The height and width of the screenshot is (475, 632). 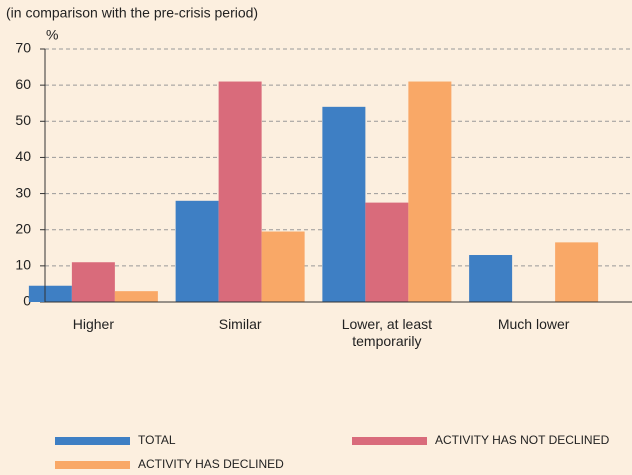 What do you see at coordinates (23, 120) in the screenshot?
I see `y-tick-label: 50` at bounding box center [23, 120].